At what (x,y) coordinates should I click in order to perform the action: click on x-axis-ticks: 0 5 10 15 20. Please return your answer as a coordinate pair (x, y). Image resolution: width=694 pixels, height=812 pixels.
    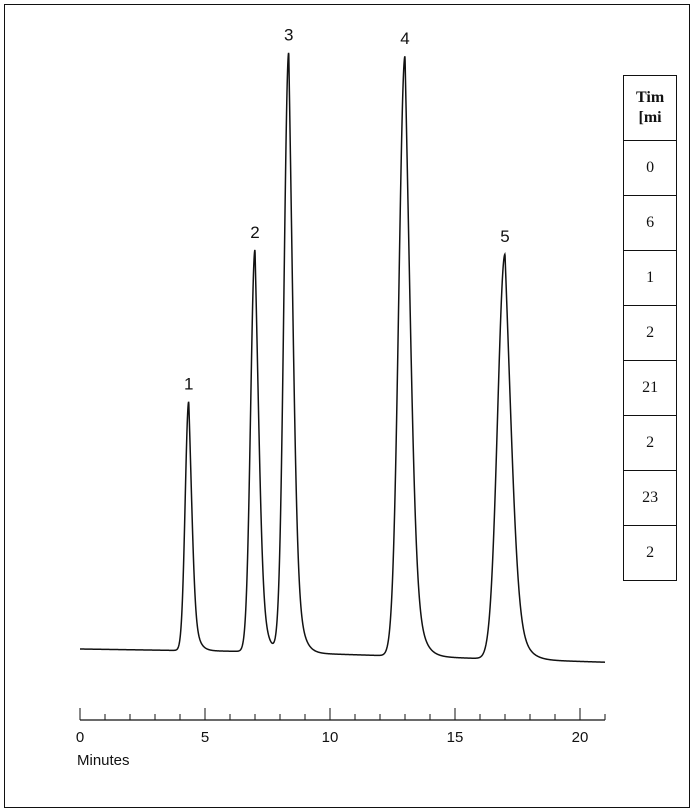
    Looking at the image, I should click on (341, 727).